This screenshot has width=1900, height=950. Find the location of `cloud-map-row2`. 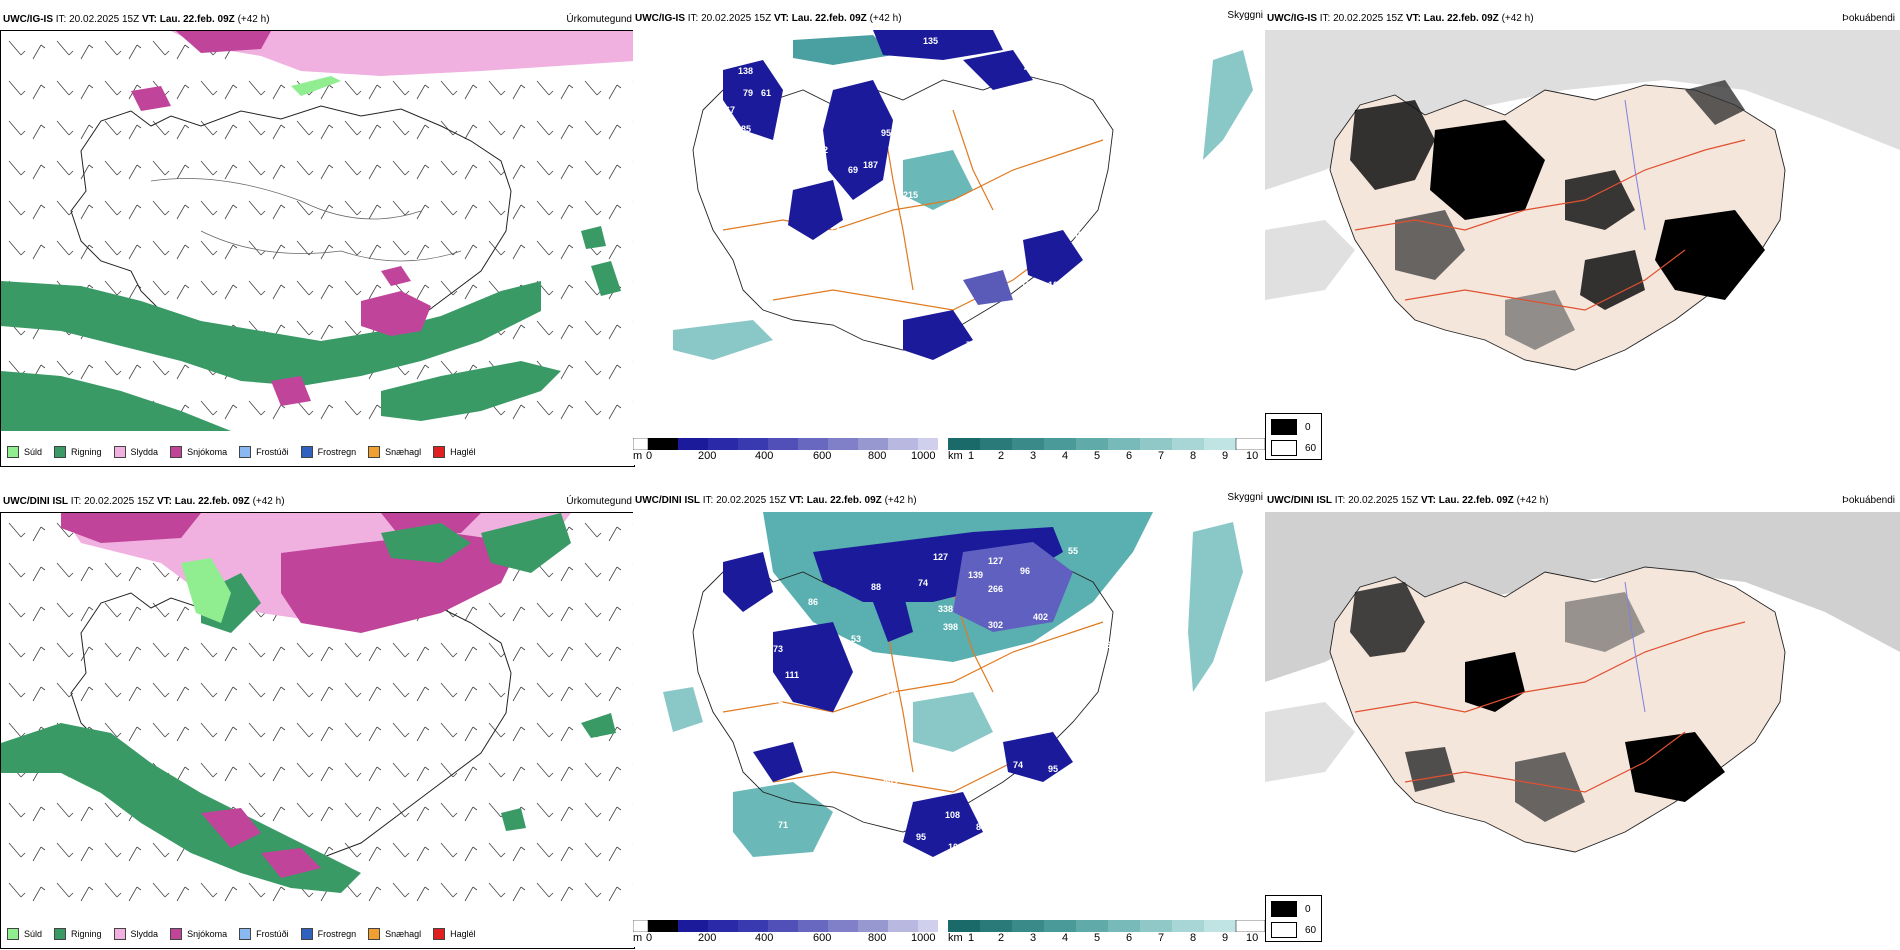

cloud-map-row2 is located at coordinates (953, 684).